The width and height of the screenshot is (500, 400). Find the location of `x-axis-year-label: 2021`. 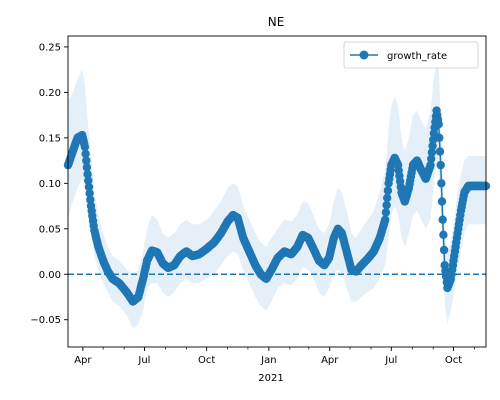

x-axis-year-label: 2021 is located at coordinates (270, 378).